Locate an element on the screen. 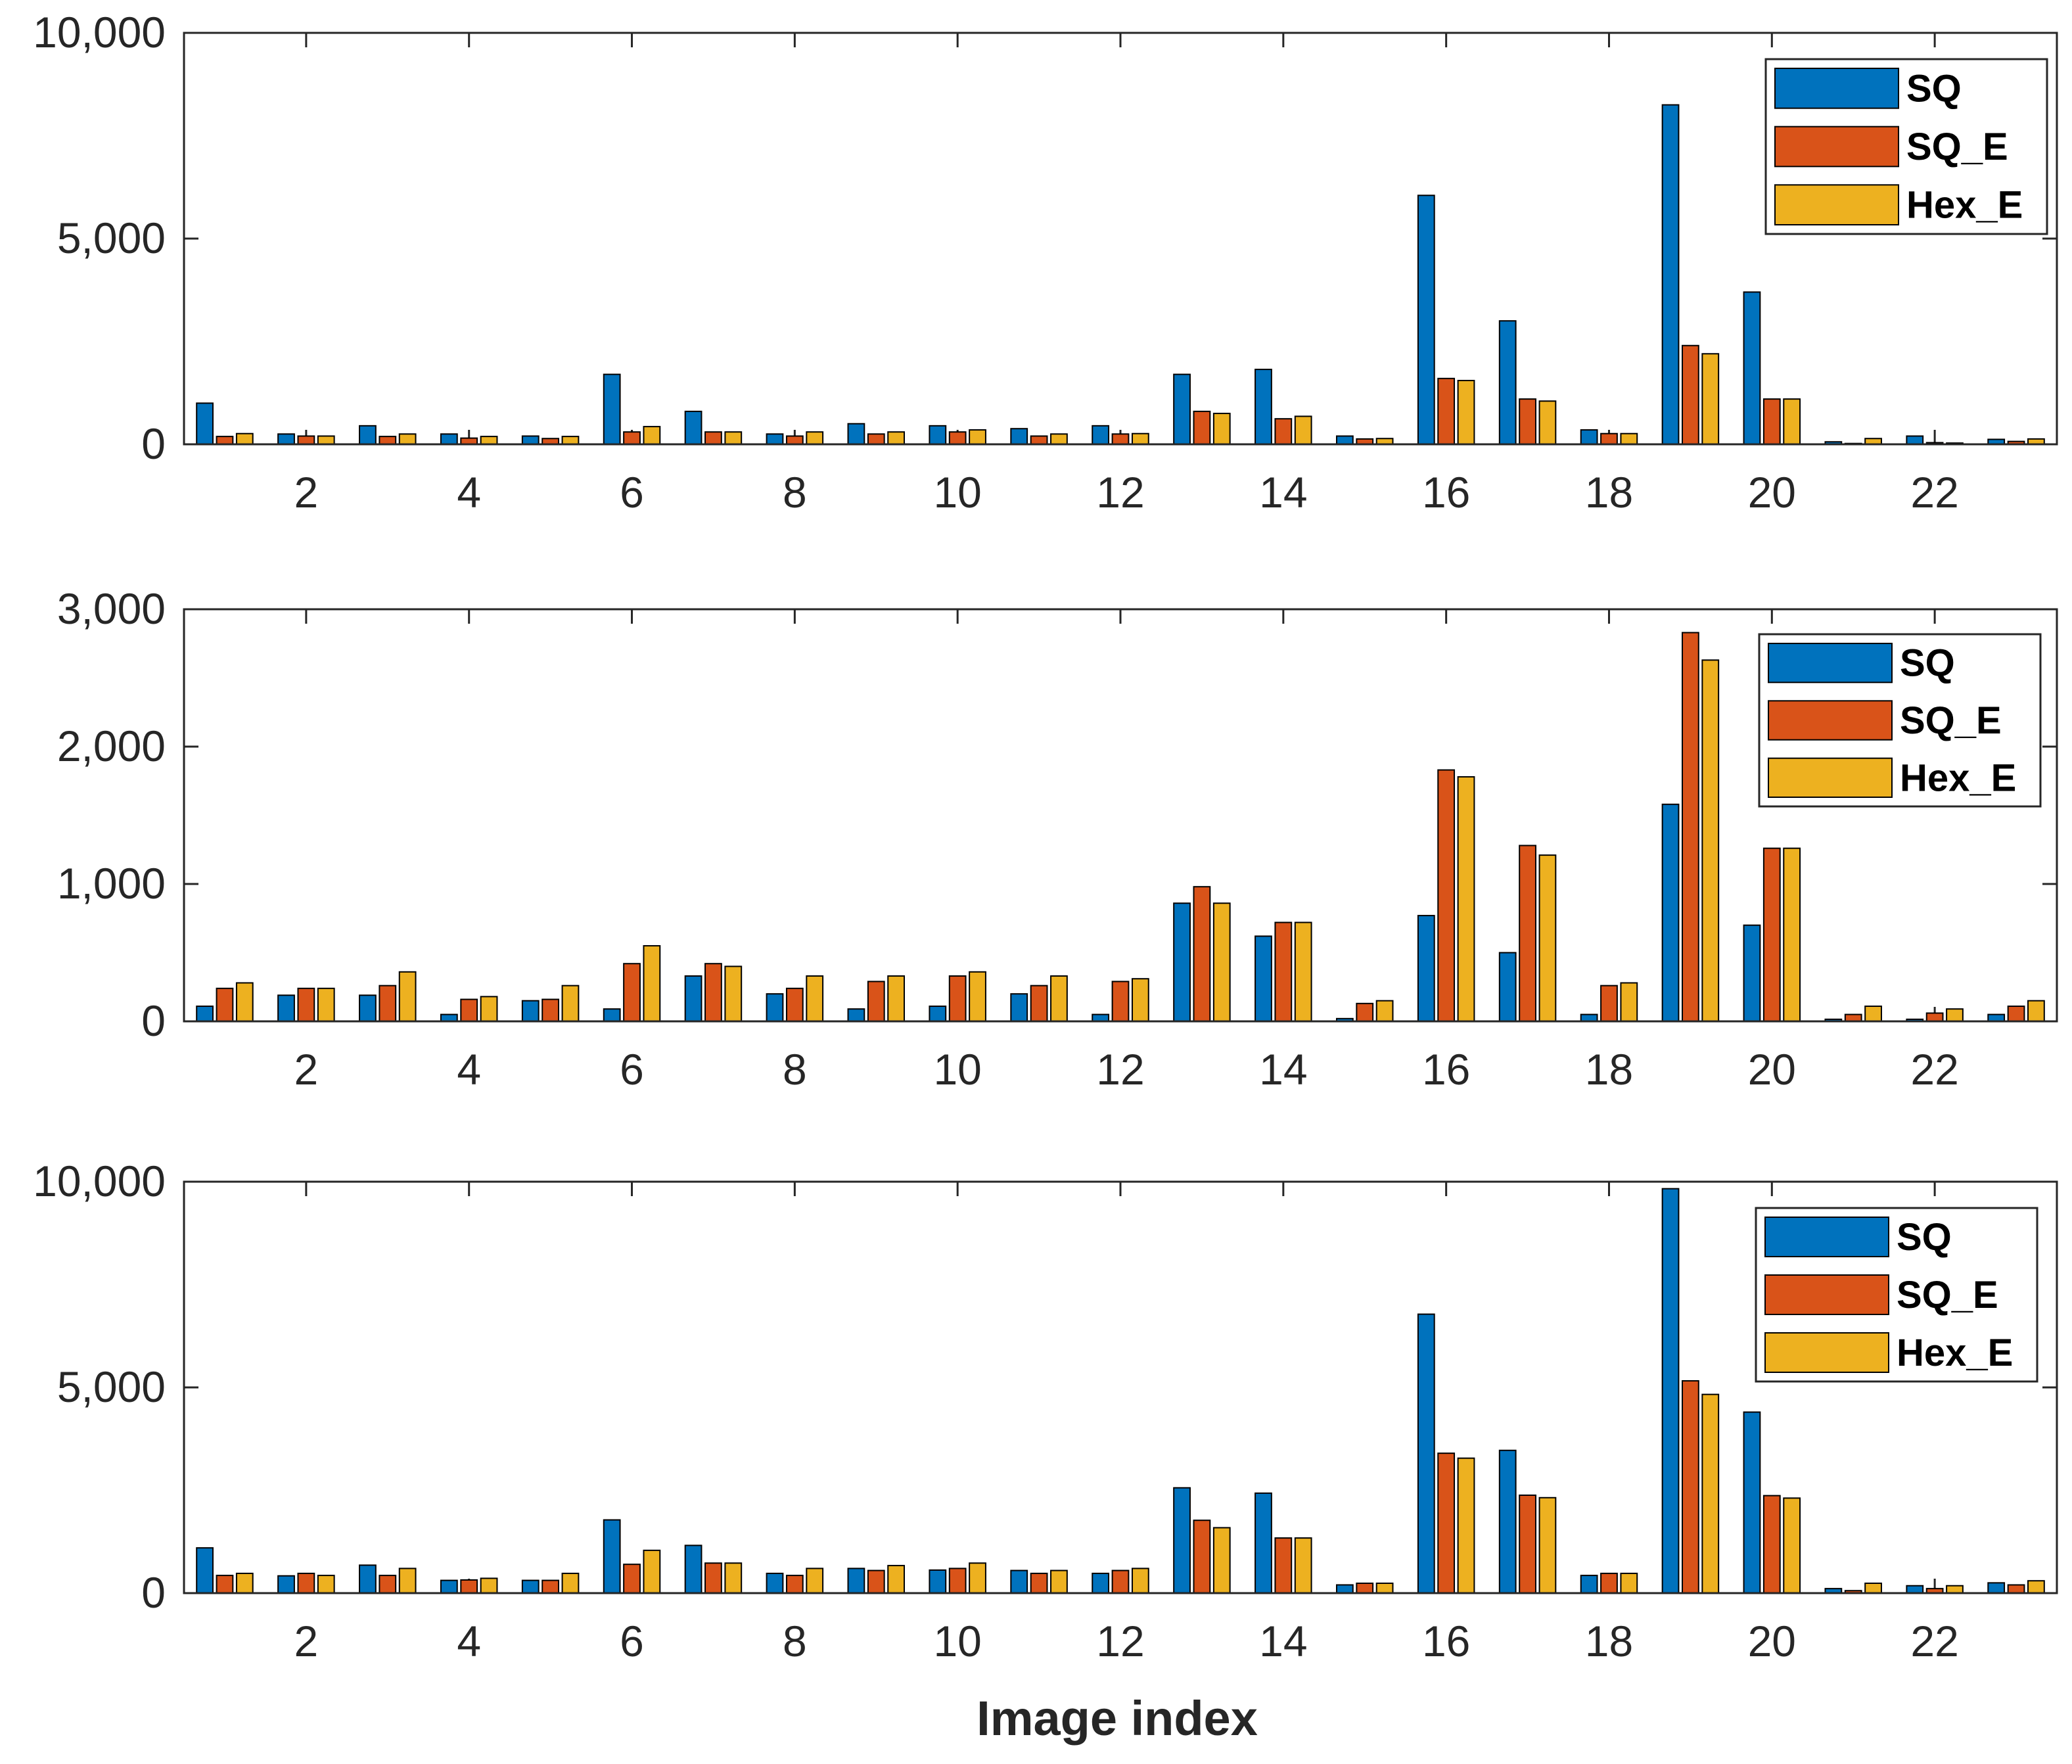 The image size is (2072, 1764). y-tick-label: 5,000 is located at coordinates (111, 238).